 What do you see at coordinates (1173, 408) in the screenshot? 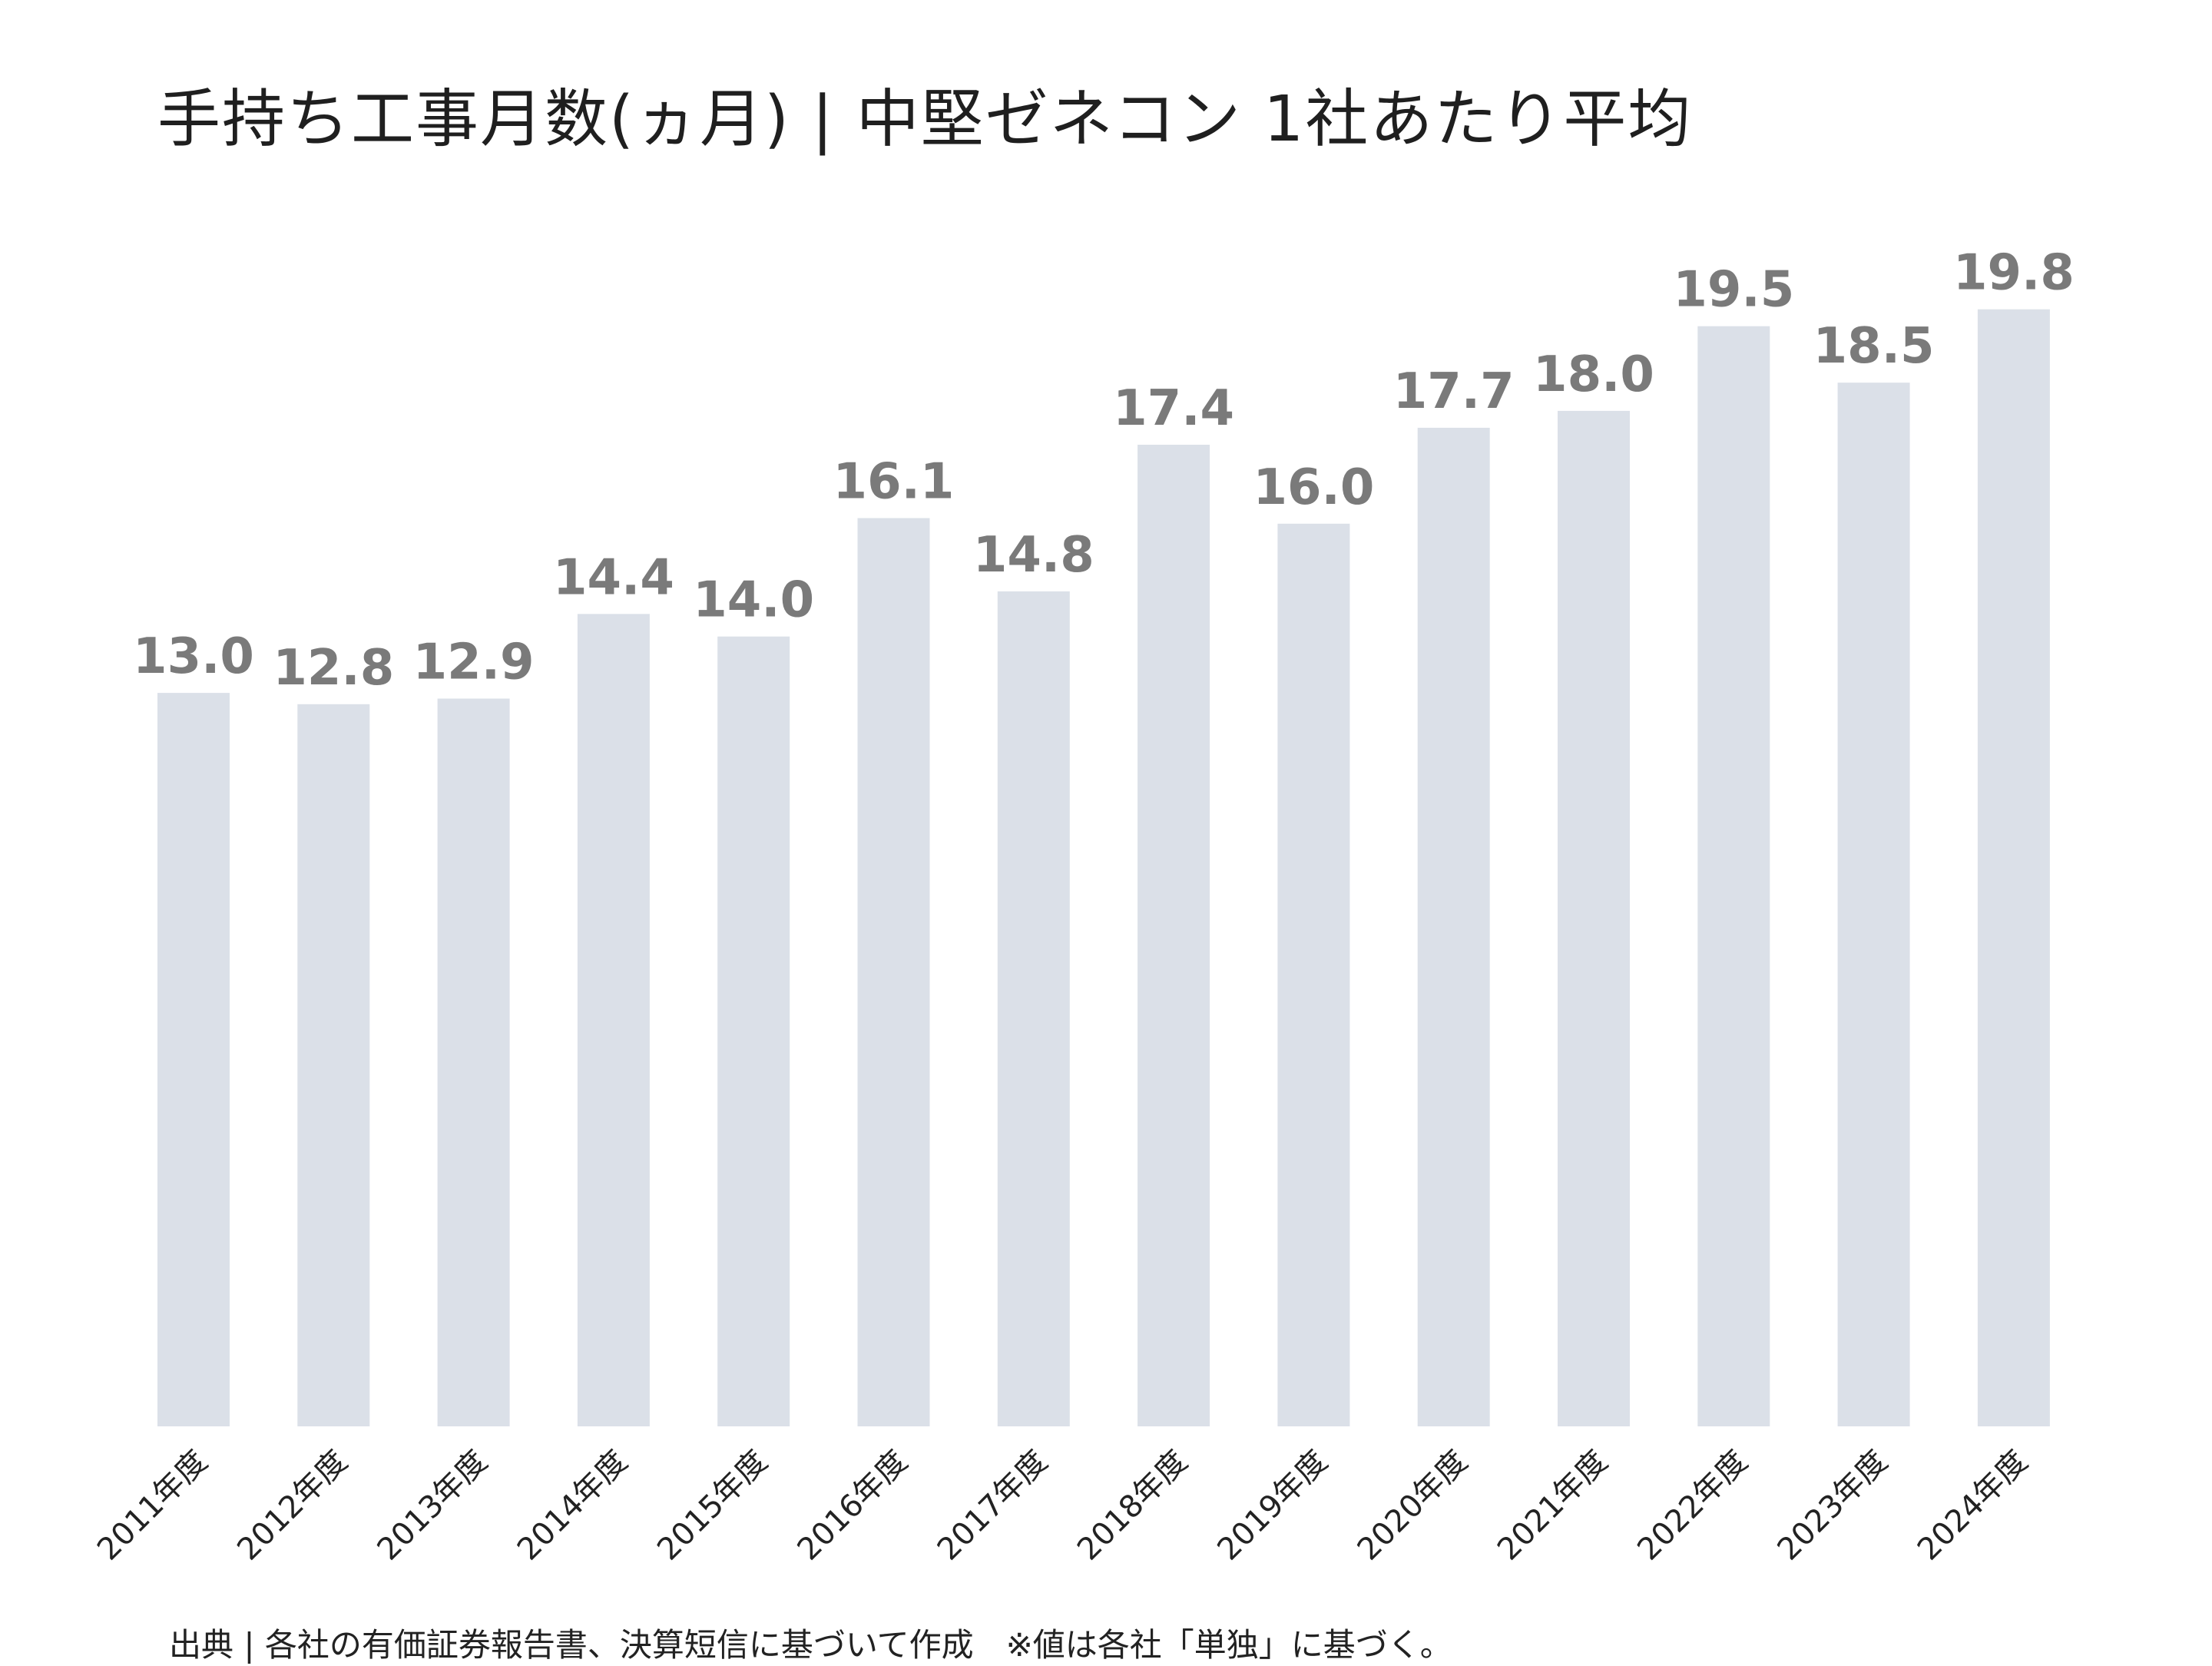
I see `value-label: 17.4` at bounding box center [1173, 408].